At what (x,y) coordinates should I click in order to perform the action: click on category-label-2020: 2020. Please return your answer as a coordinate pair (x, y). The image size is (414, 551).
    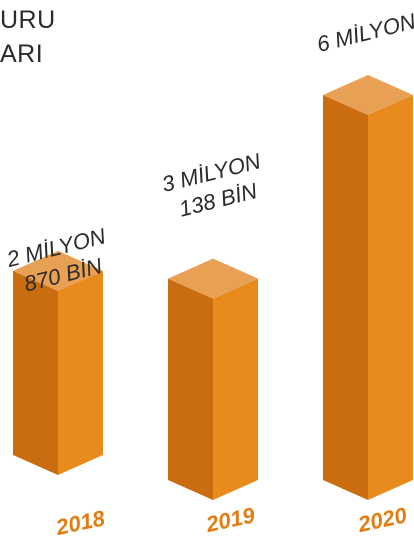
    Looking at the image, I should click on (382, 519).